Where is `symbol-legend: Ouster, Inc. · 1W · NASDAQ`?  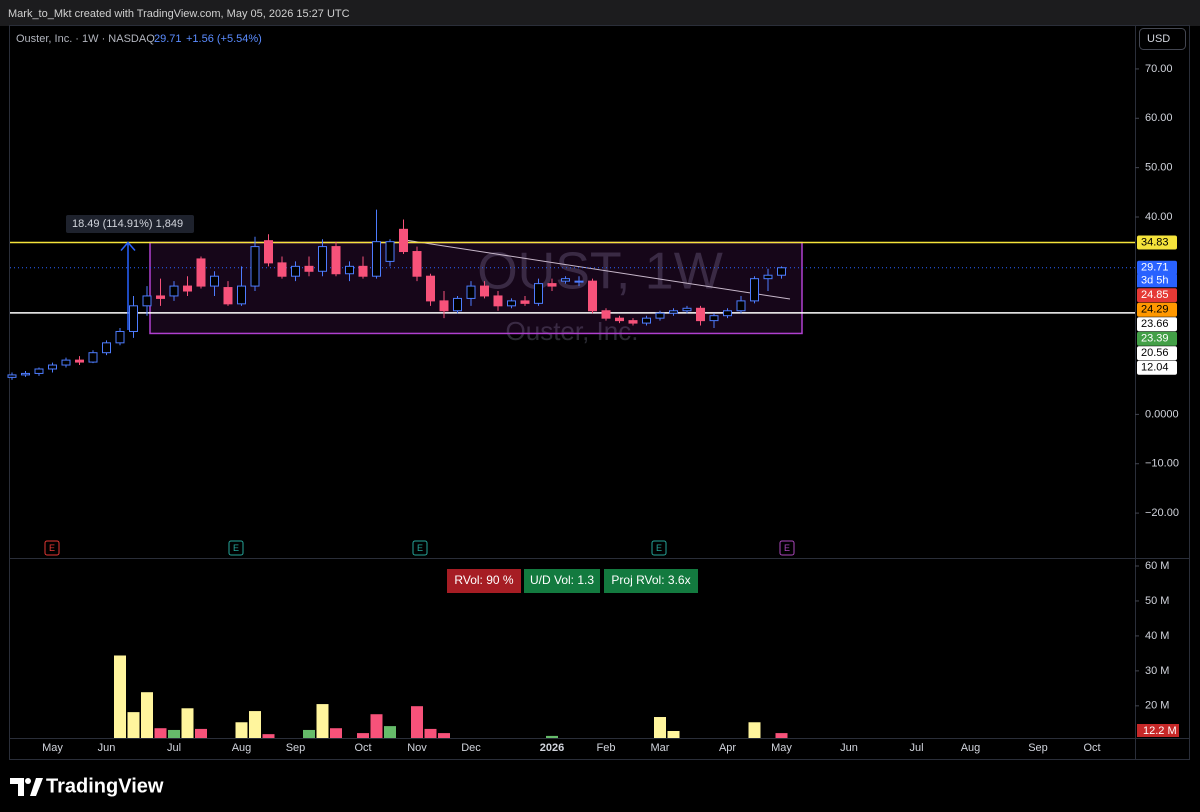
symbol-legend: Ouster, Inc. · 1W · NASDAQ is located at coordinates (85, 39).